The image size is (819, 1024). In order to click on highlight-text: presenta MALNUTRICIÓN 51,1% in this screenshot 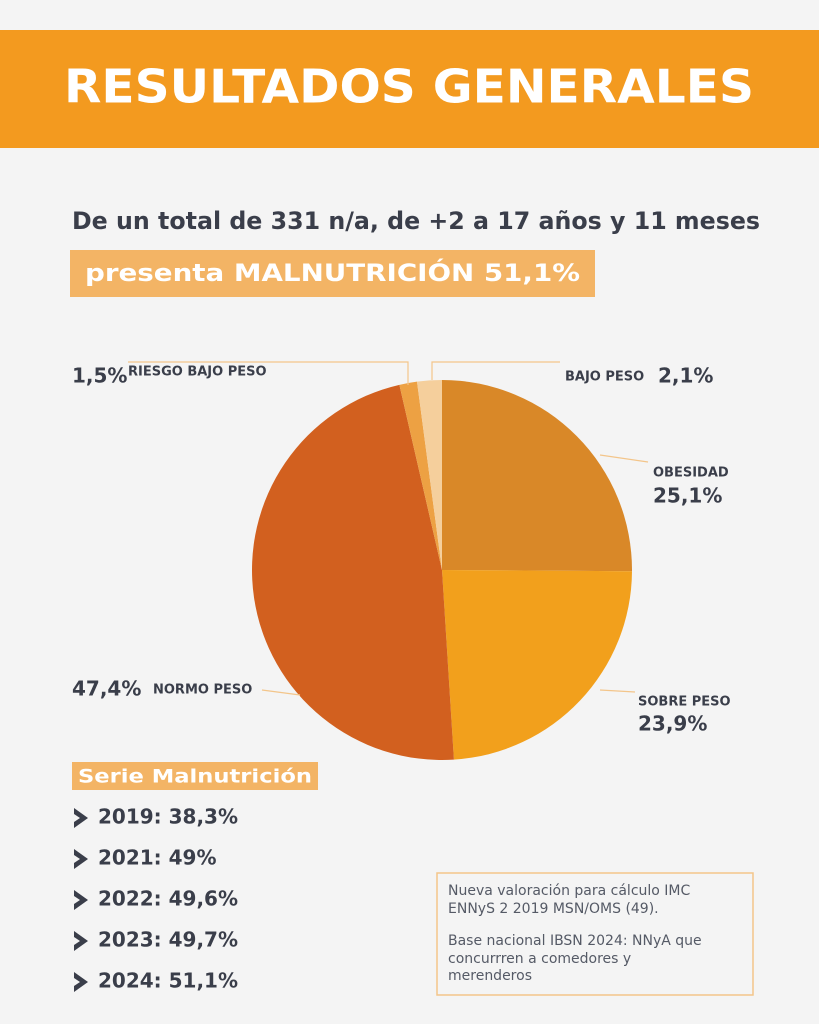, I will do `click(332, 272)`.